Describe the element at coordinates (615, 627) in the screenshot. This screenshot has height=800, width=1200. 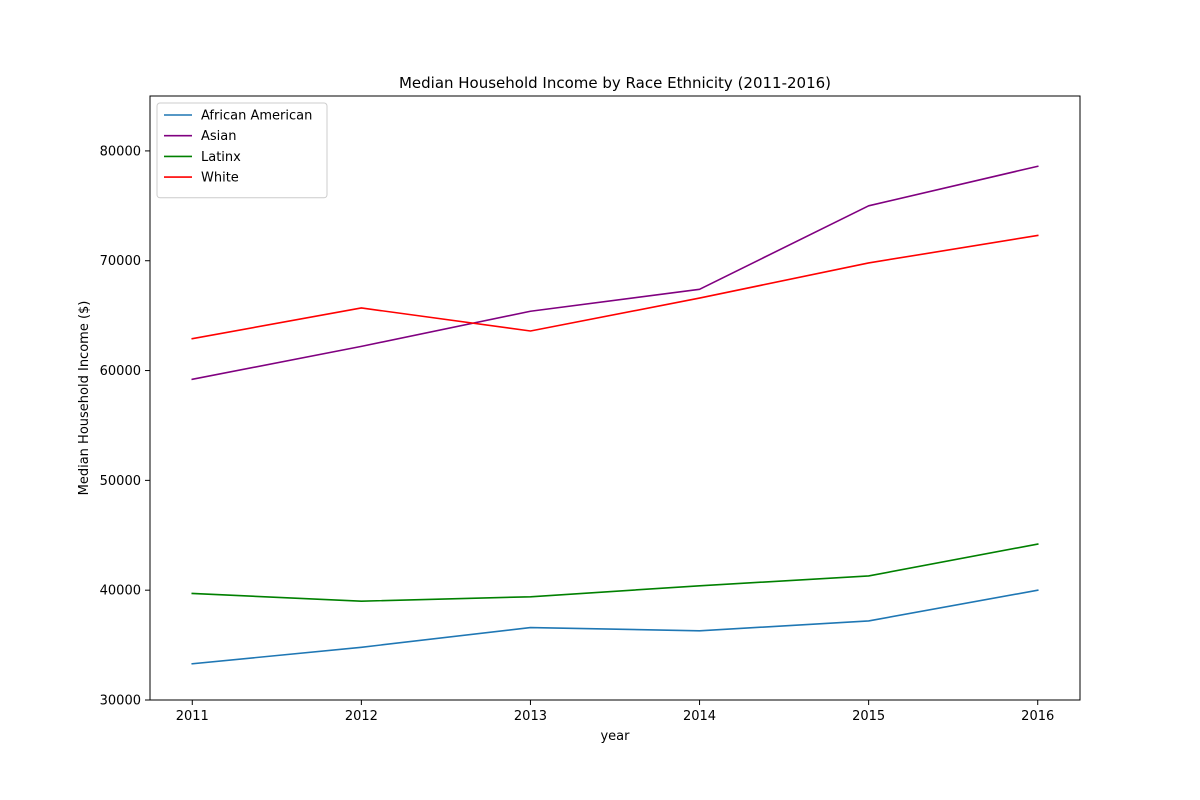
I see `series-line-african-american` at that location.